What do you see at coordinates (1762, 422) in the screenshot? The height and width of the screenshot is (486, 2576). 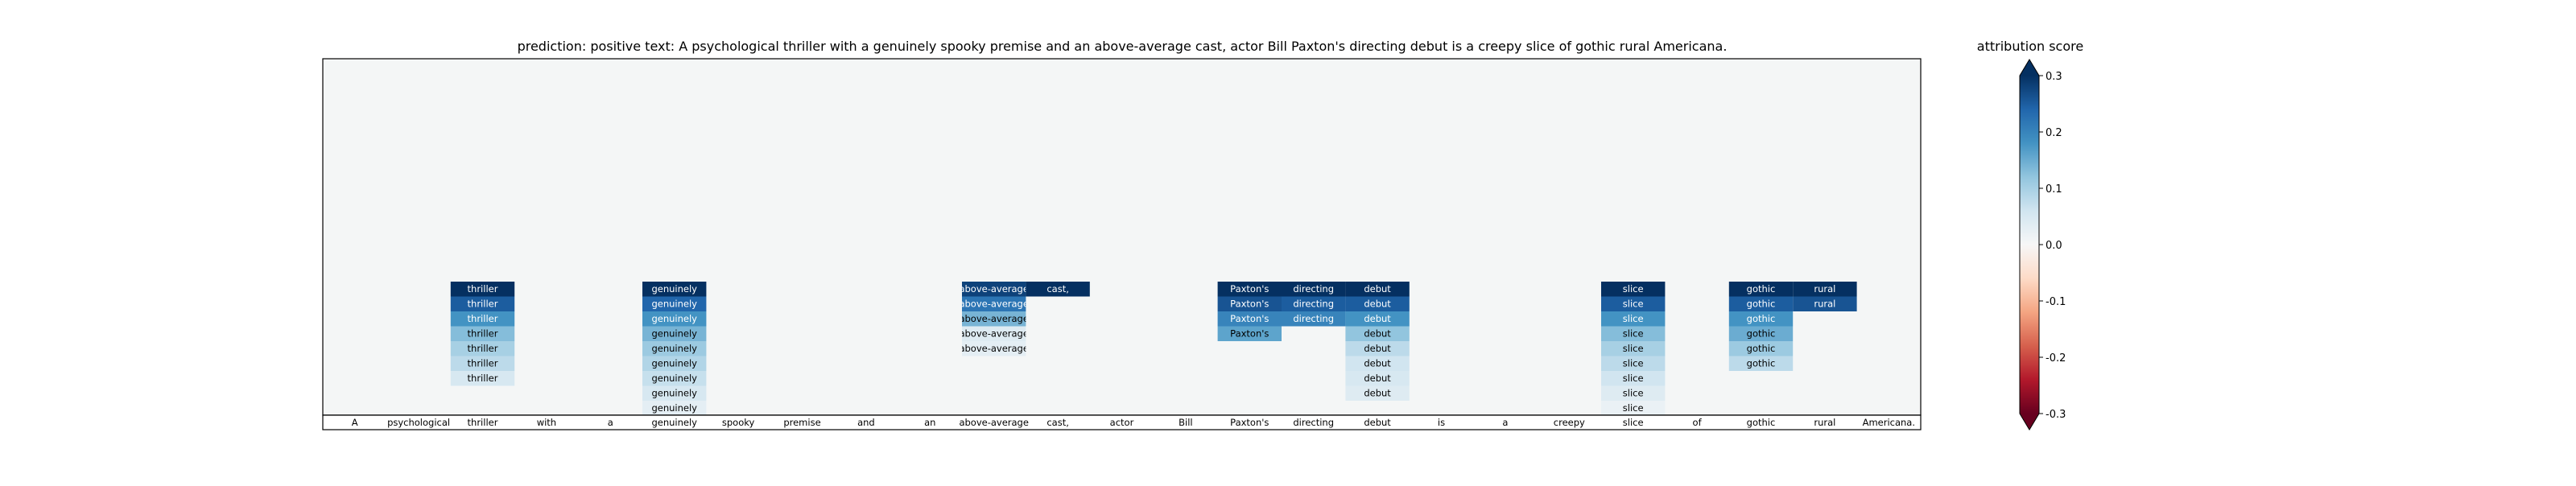 I see `token-label: gothic` at bounding box center [1762, 422].